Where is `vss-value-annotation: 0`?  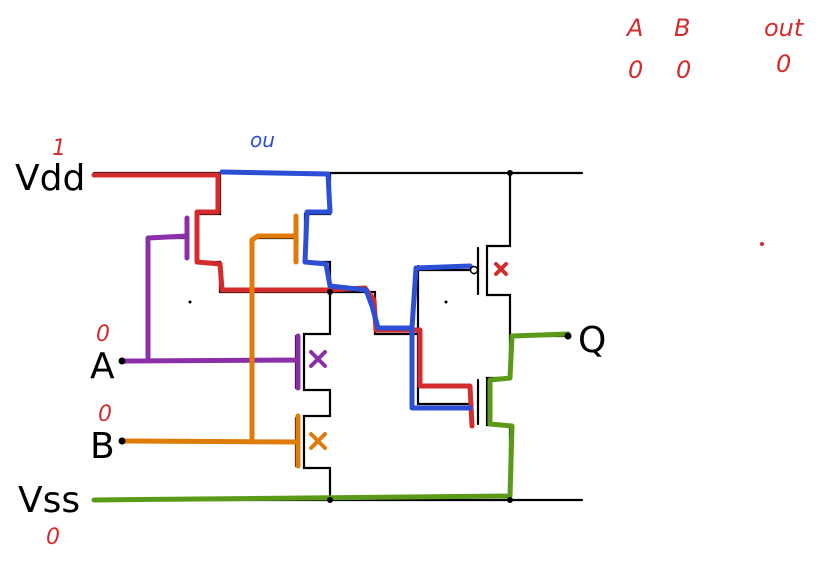
vss-value-annotation: 0 is located at coordinates (53, 537).